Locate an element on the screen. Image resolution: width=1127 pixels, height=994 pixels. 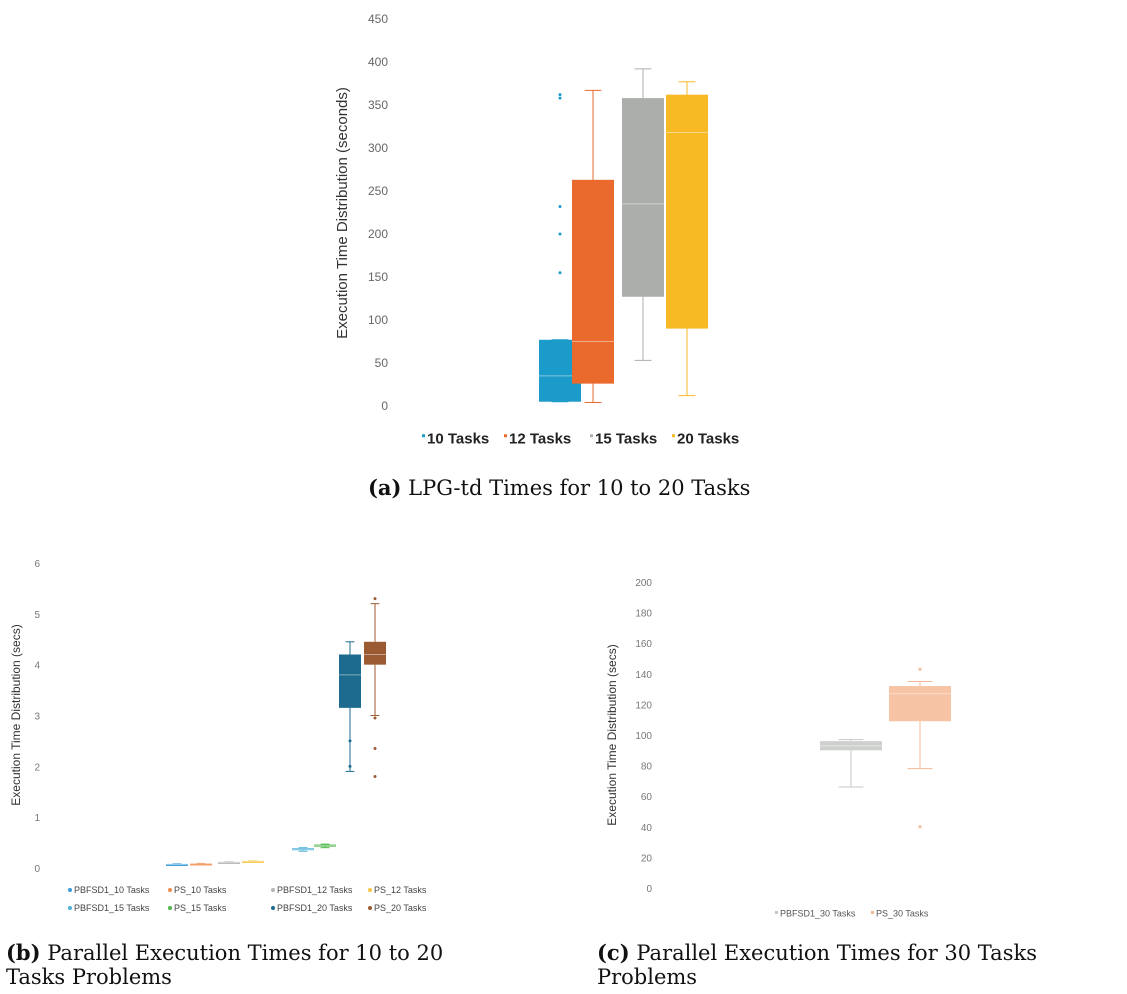
box-15-tasks is located at coordinates (643, 197).